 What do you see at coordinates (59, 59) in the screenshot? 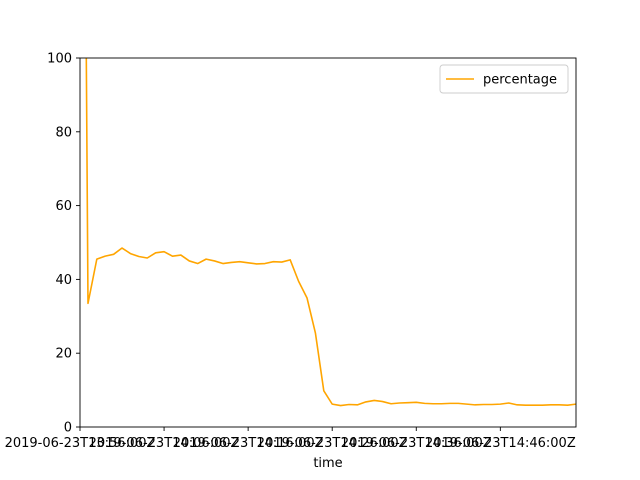
I see `y-tick-label: 100` at bounding box center [59, 59].